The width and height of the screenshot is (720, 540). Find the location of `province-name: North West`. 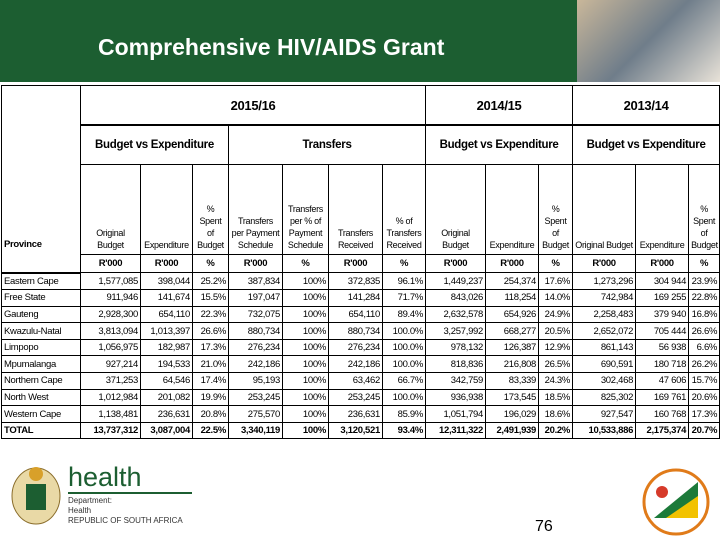

province-name: North West is located at coordinates (41, 397).